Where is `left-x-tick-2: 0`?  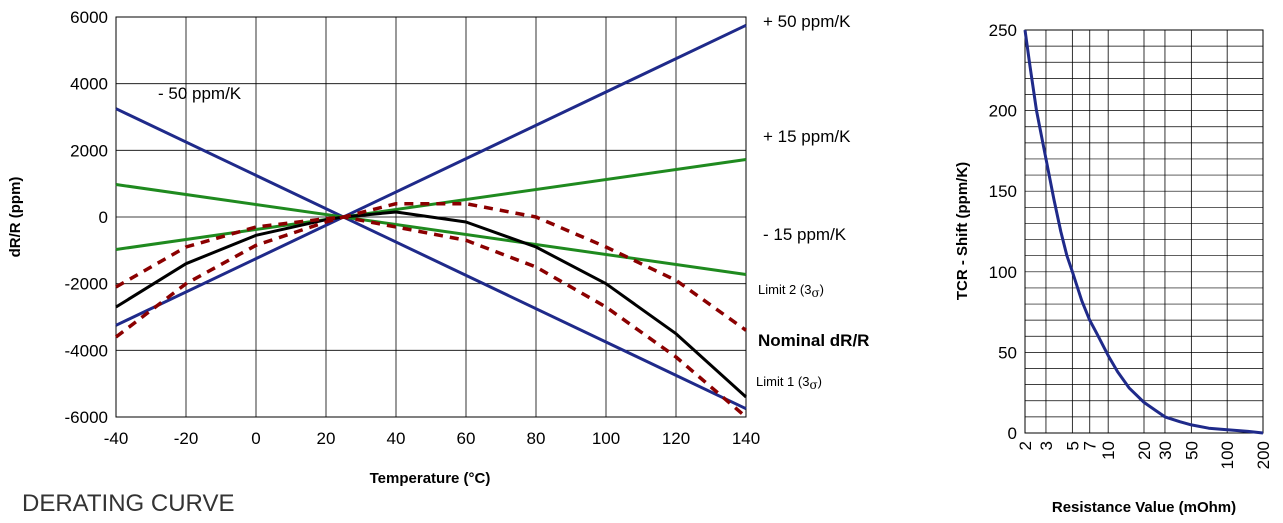 left-x-tick-2: 0 is located at coordinates (255, 438).